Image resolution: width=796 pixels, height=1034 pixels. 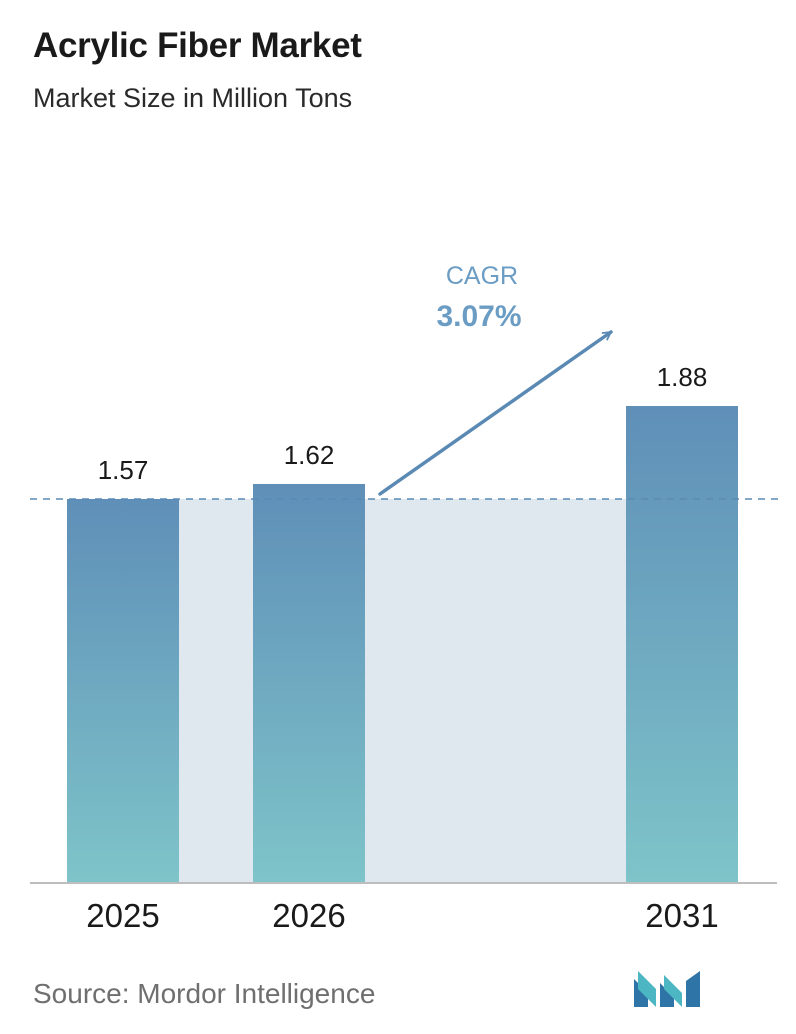 I want to click on cagr-annotation: CAGR 3.07%, so click(x=495, y=379).